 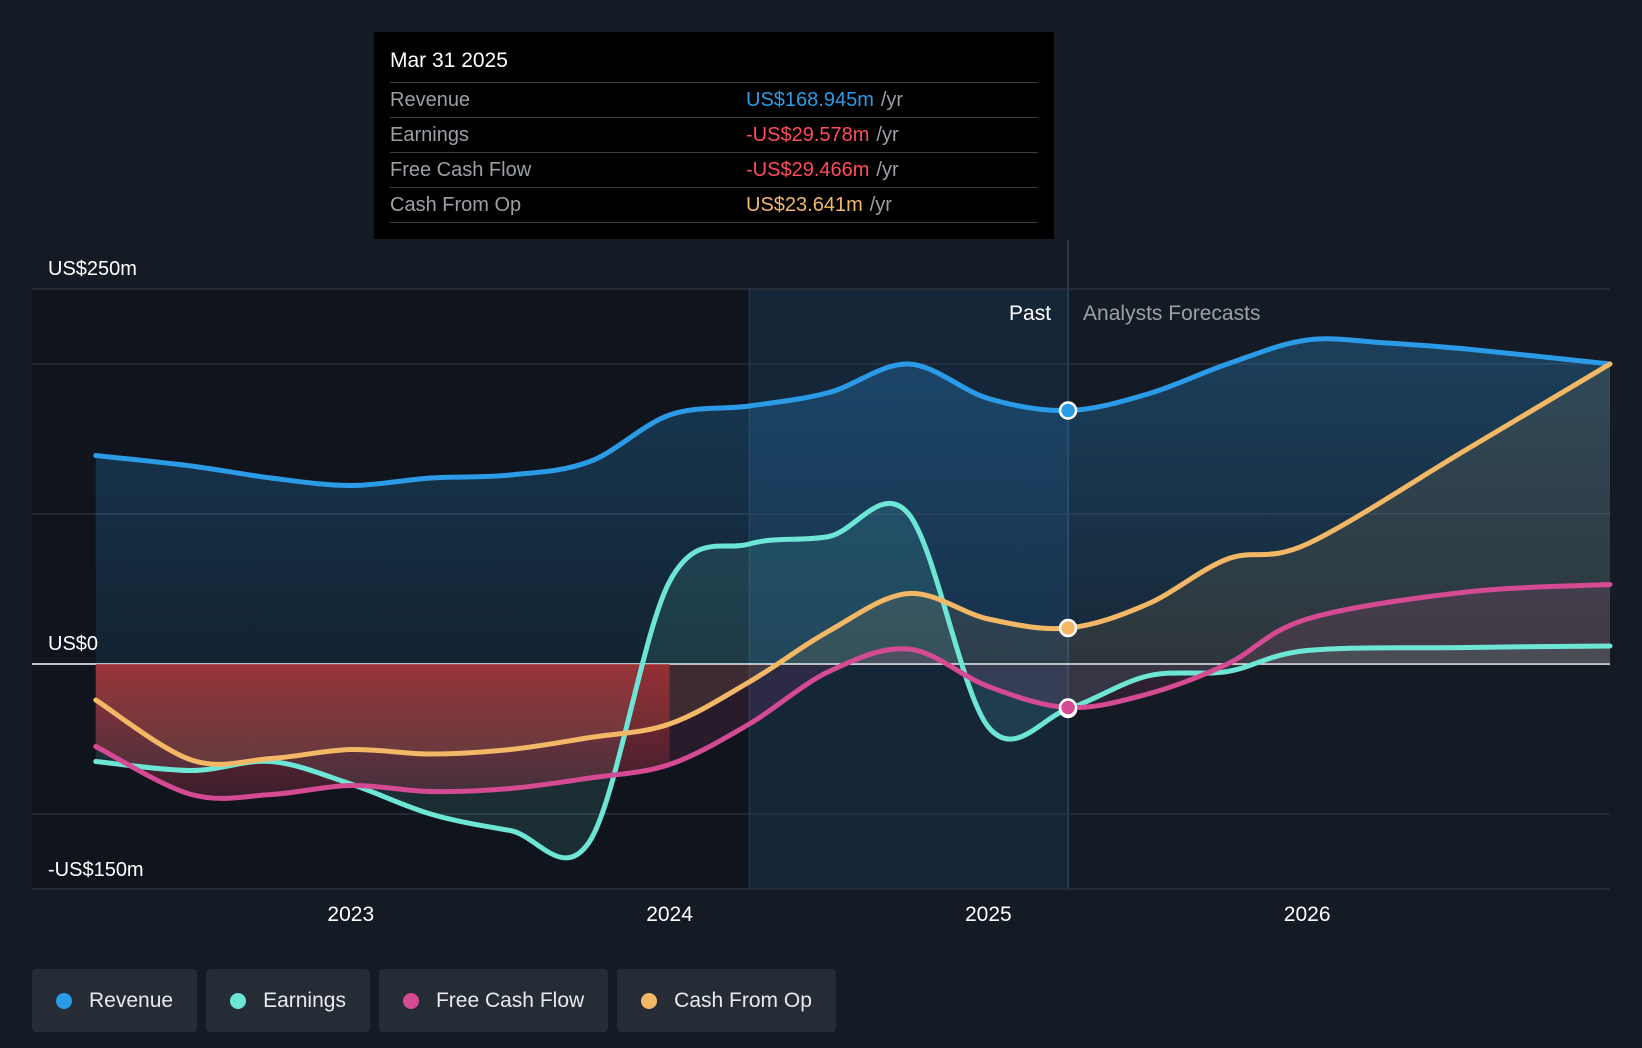 I want to click on x-axis-label: 2023, so click(x=350, y=914).